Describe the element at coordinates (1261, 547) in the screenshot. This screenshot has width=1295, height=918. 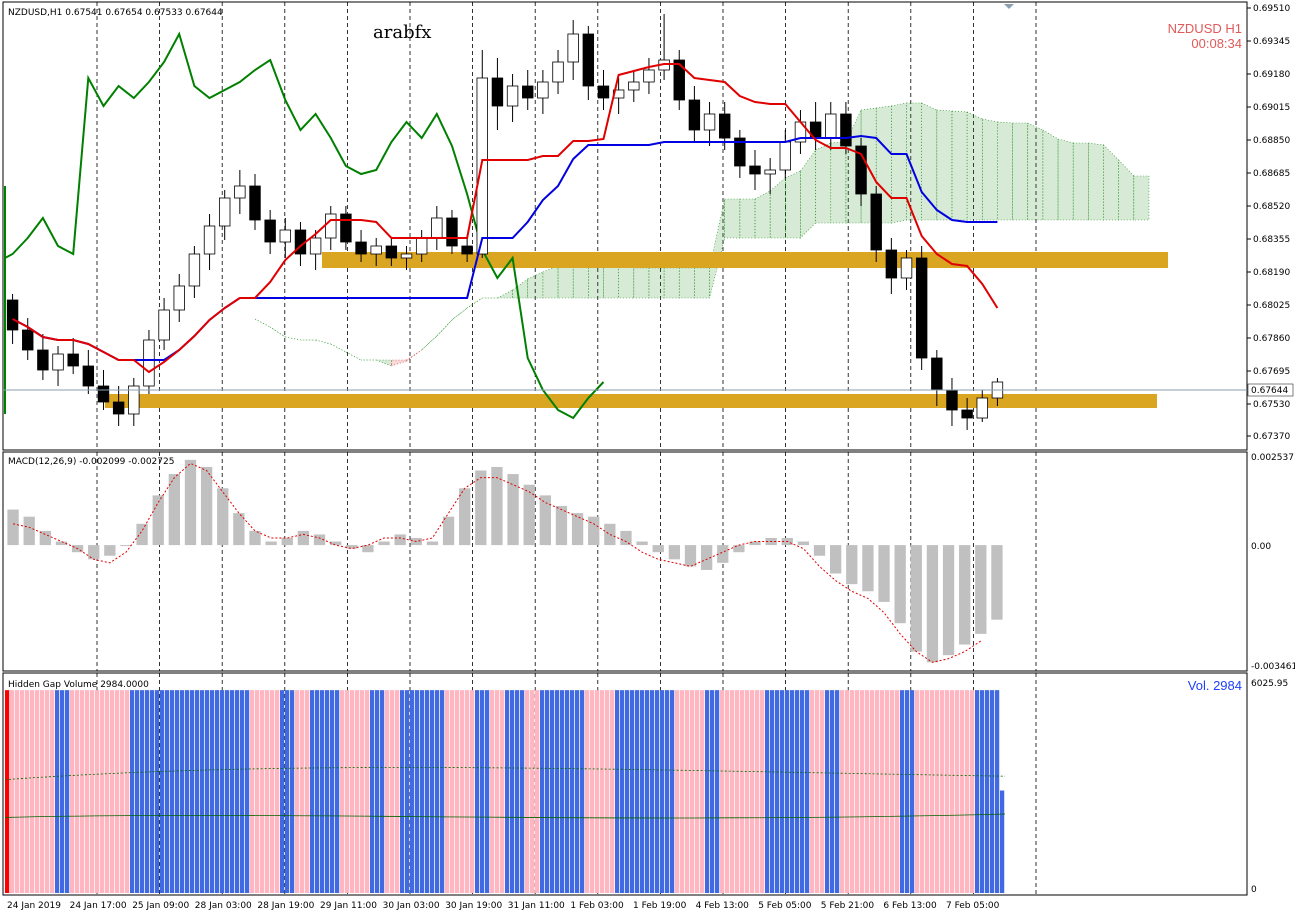
I see `macd-axis-zero: 0.00` at that location.